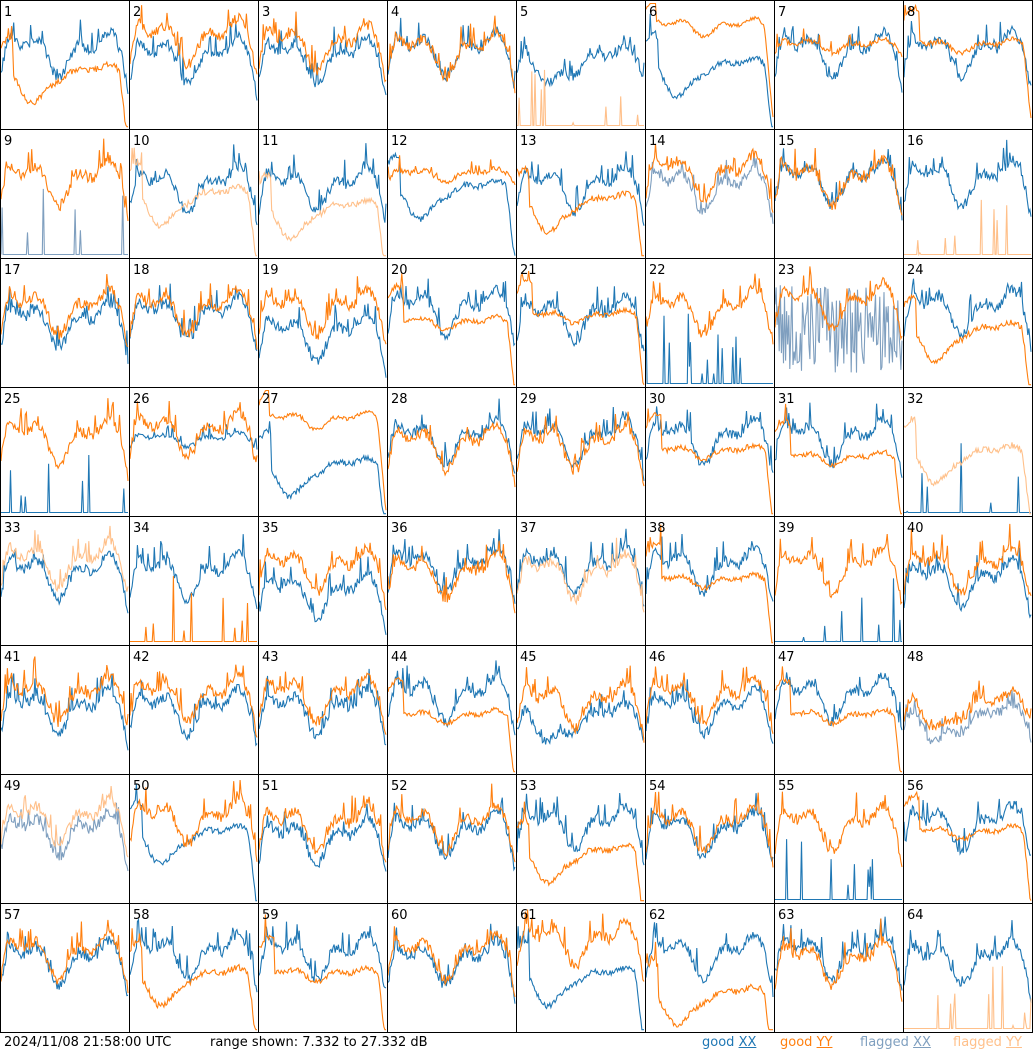 The height and width of the screenshot is (1053, 1033). What do you see at coordinates (657, 141) in the screenshot?
I see `panel-label: 14` at bounding box center [657, 141].